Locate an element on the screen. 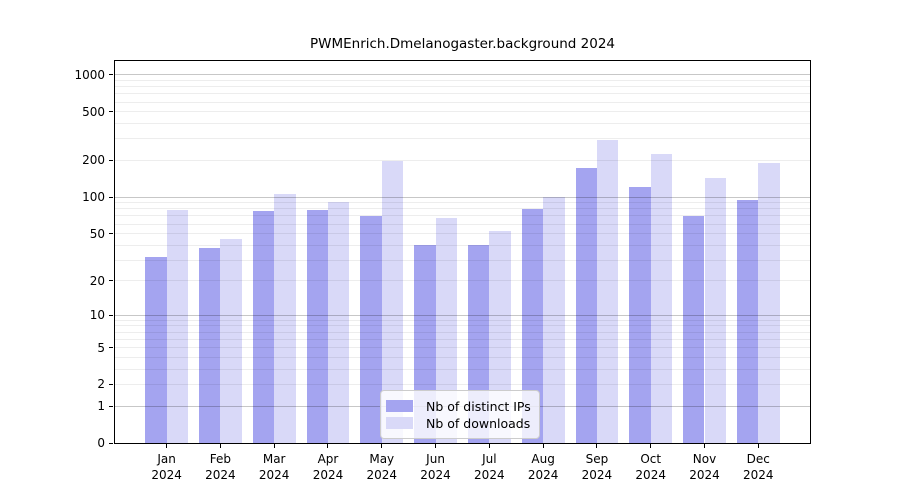 This screenshot has width=900, height=500. legend-swatch-distinct-ips is located at coordinates (399, 406).